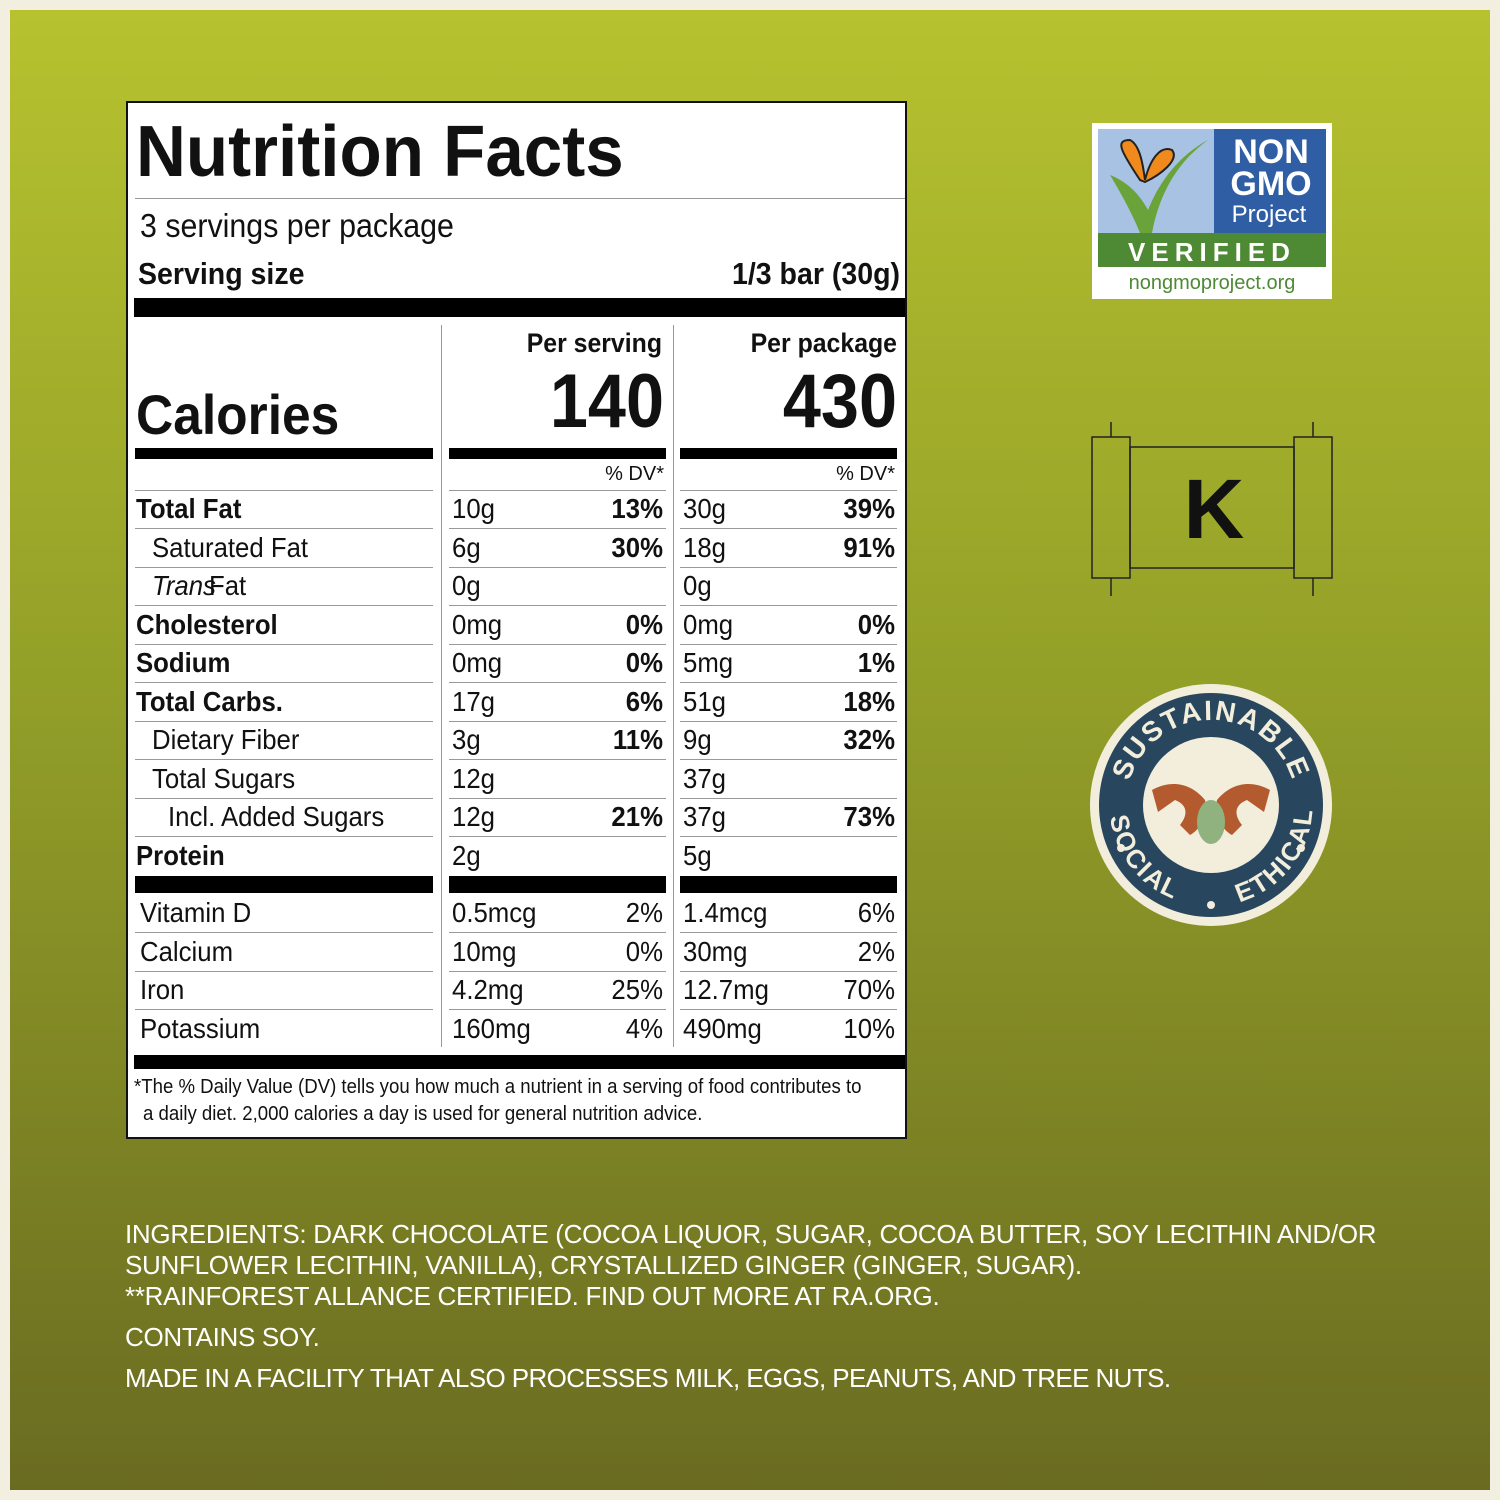  I want to click on amount-package: 5g, so click(697, 855).